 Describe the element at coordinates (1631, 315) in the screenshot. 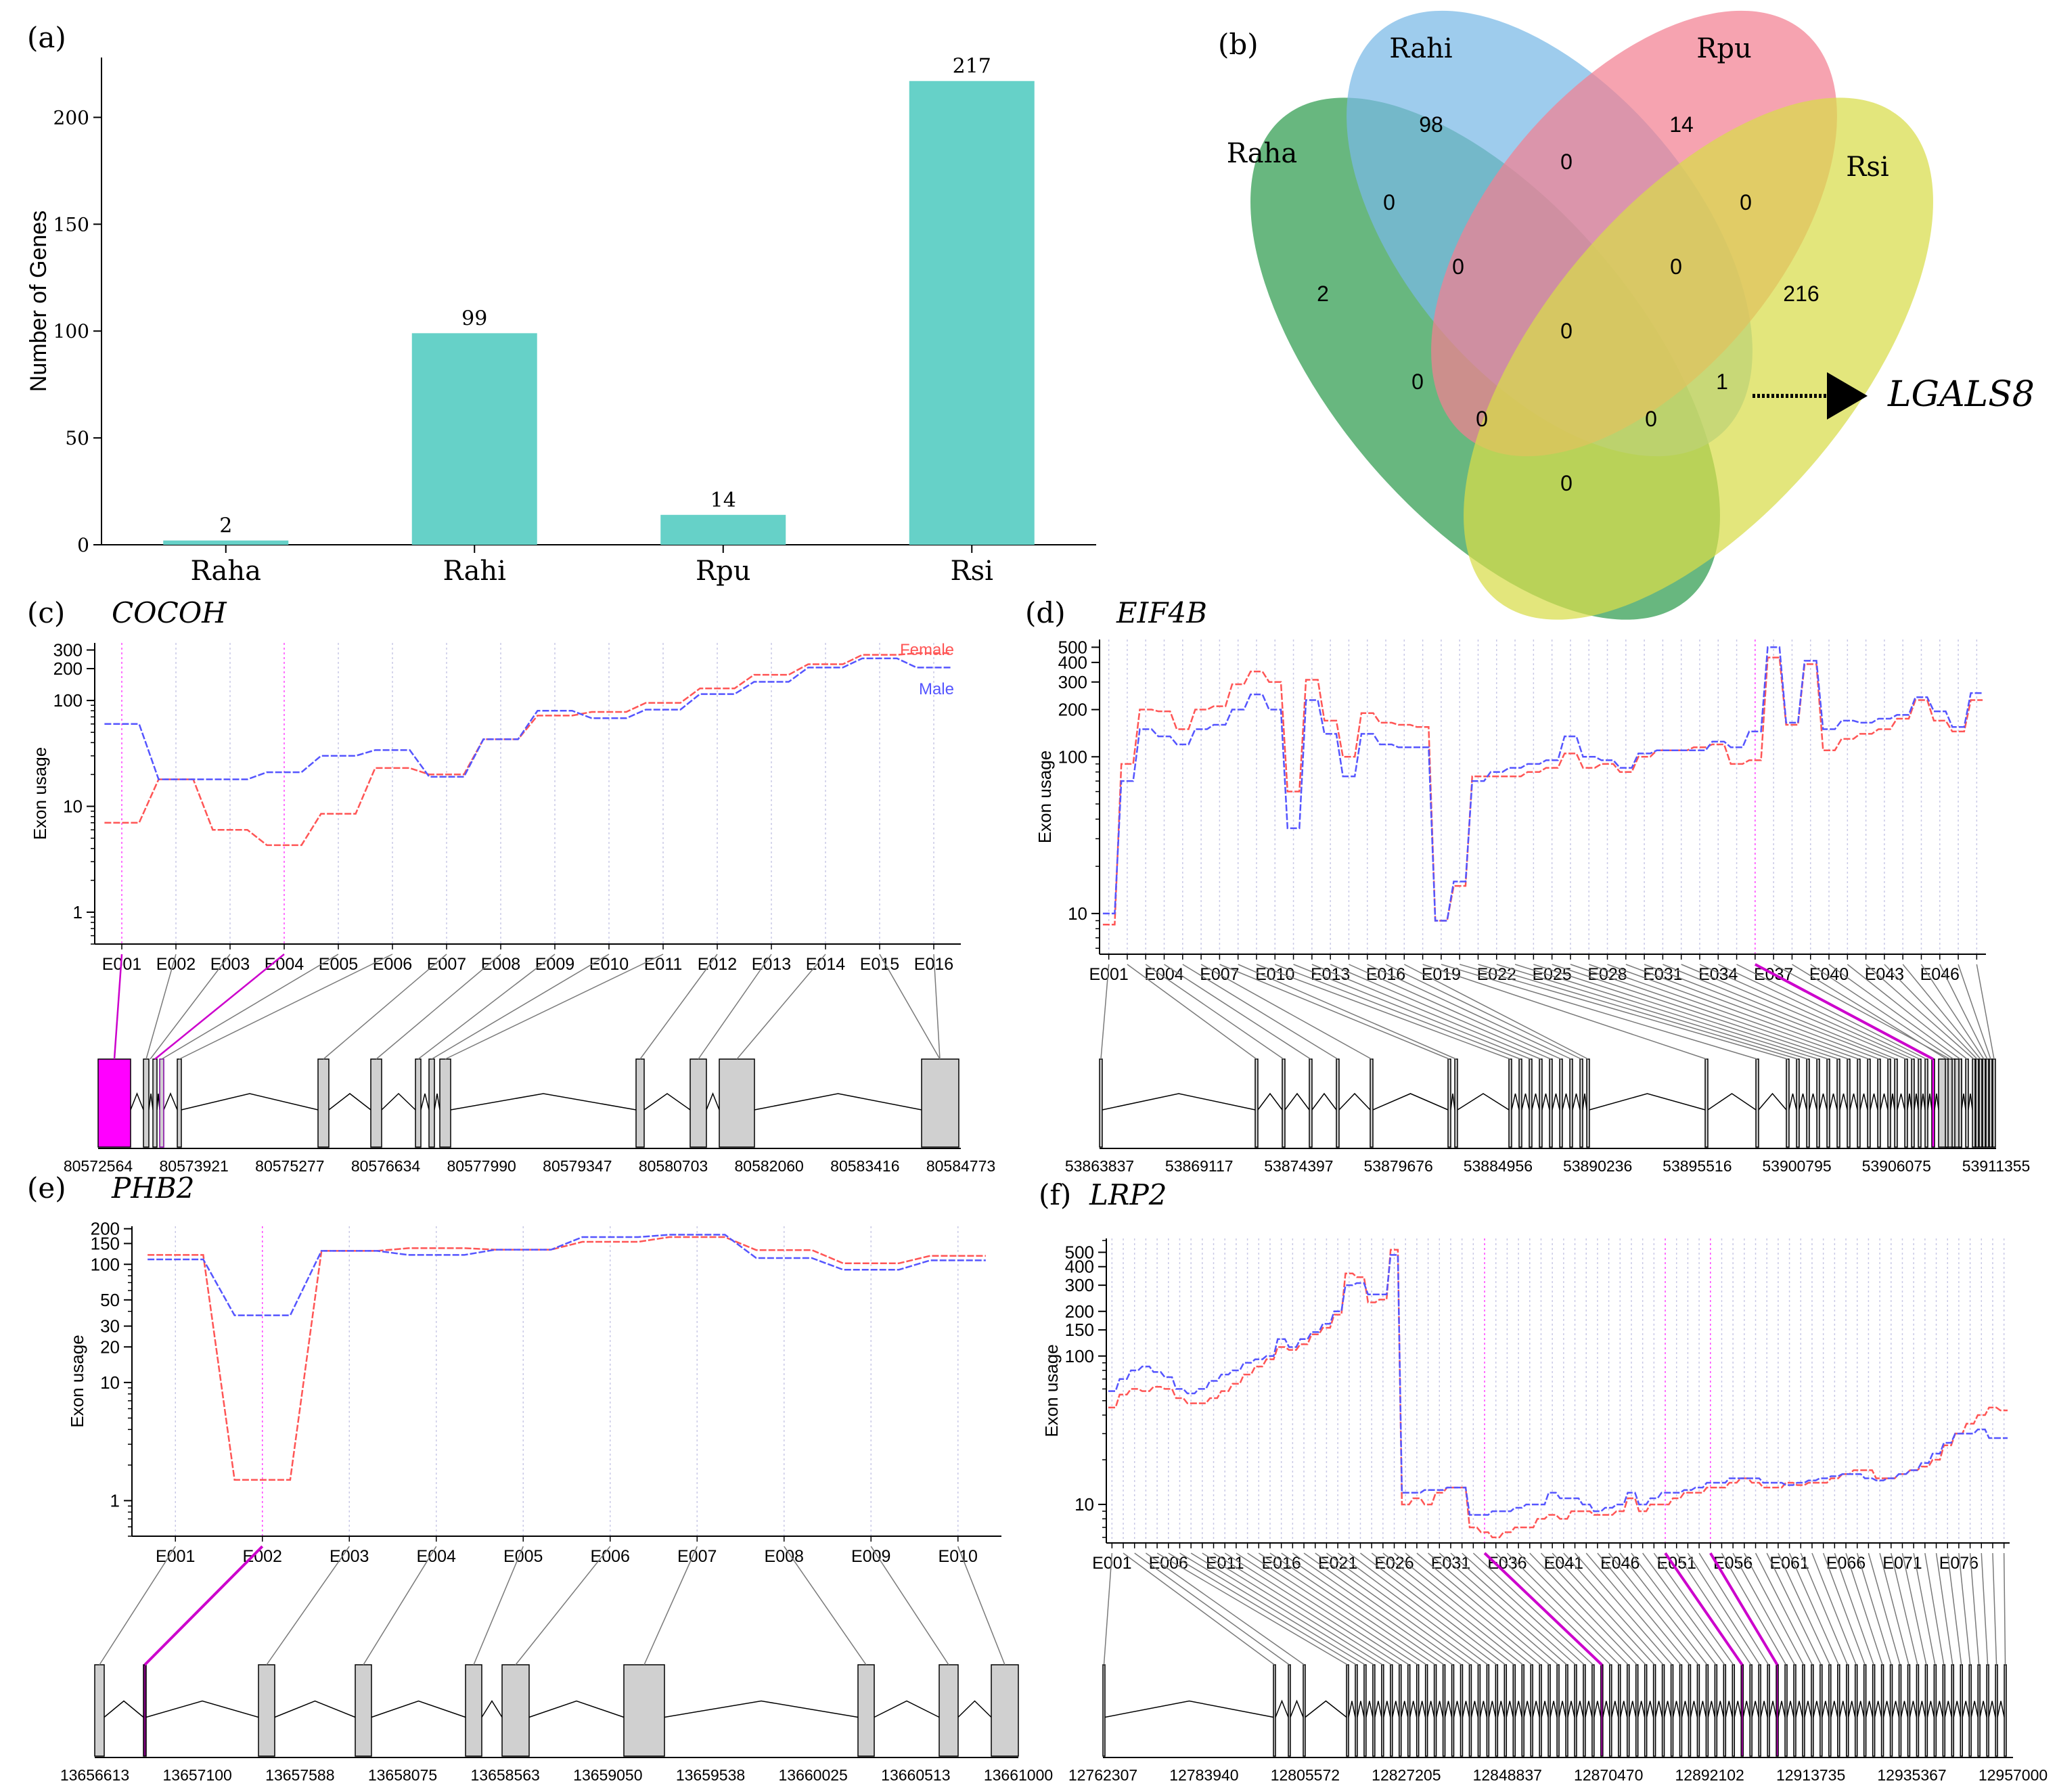

I see `venn-diagram-panel: Raha Rahi Rpu Rsi 98 14 2 216 0 0 0 0 0 0 0 1 0 0 0 LGALS8` at that location.